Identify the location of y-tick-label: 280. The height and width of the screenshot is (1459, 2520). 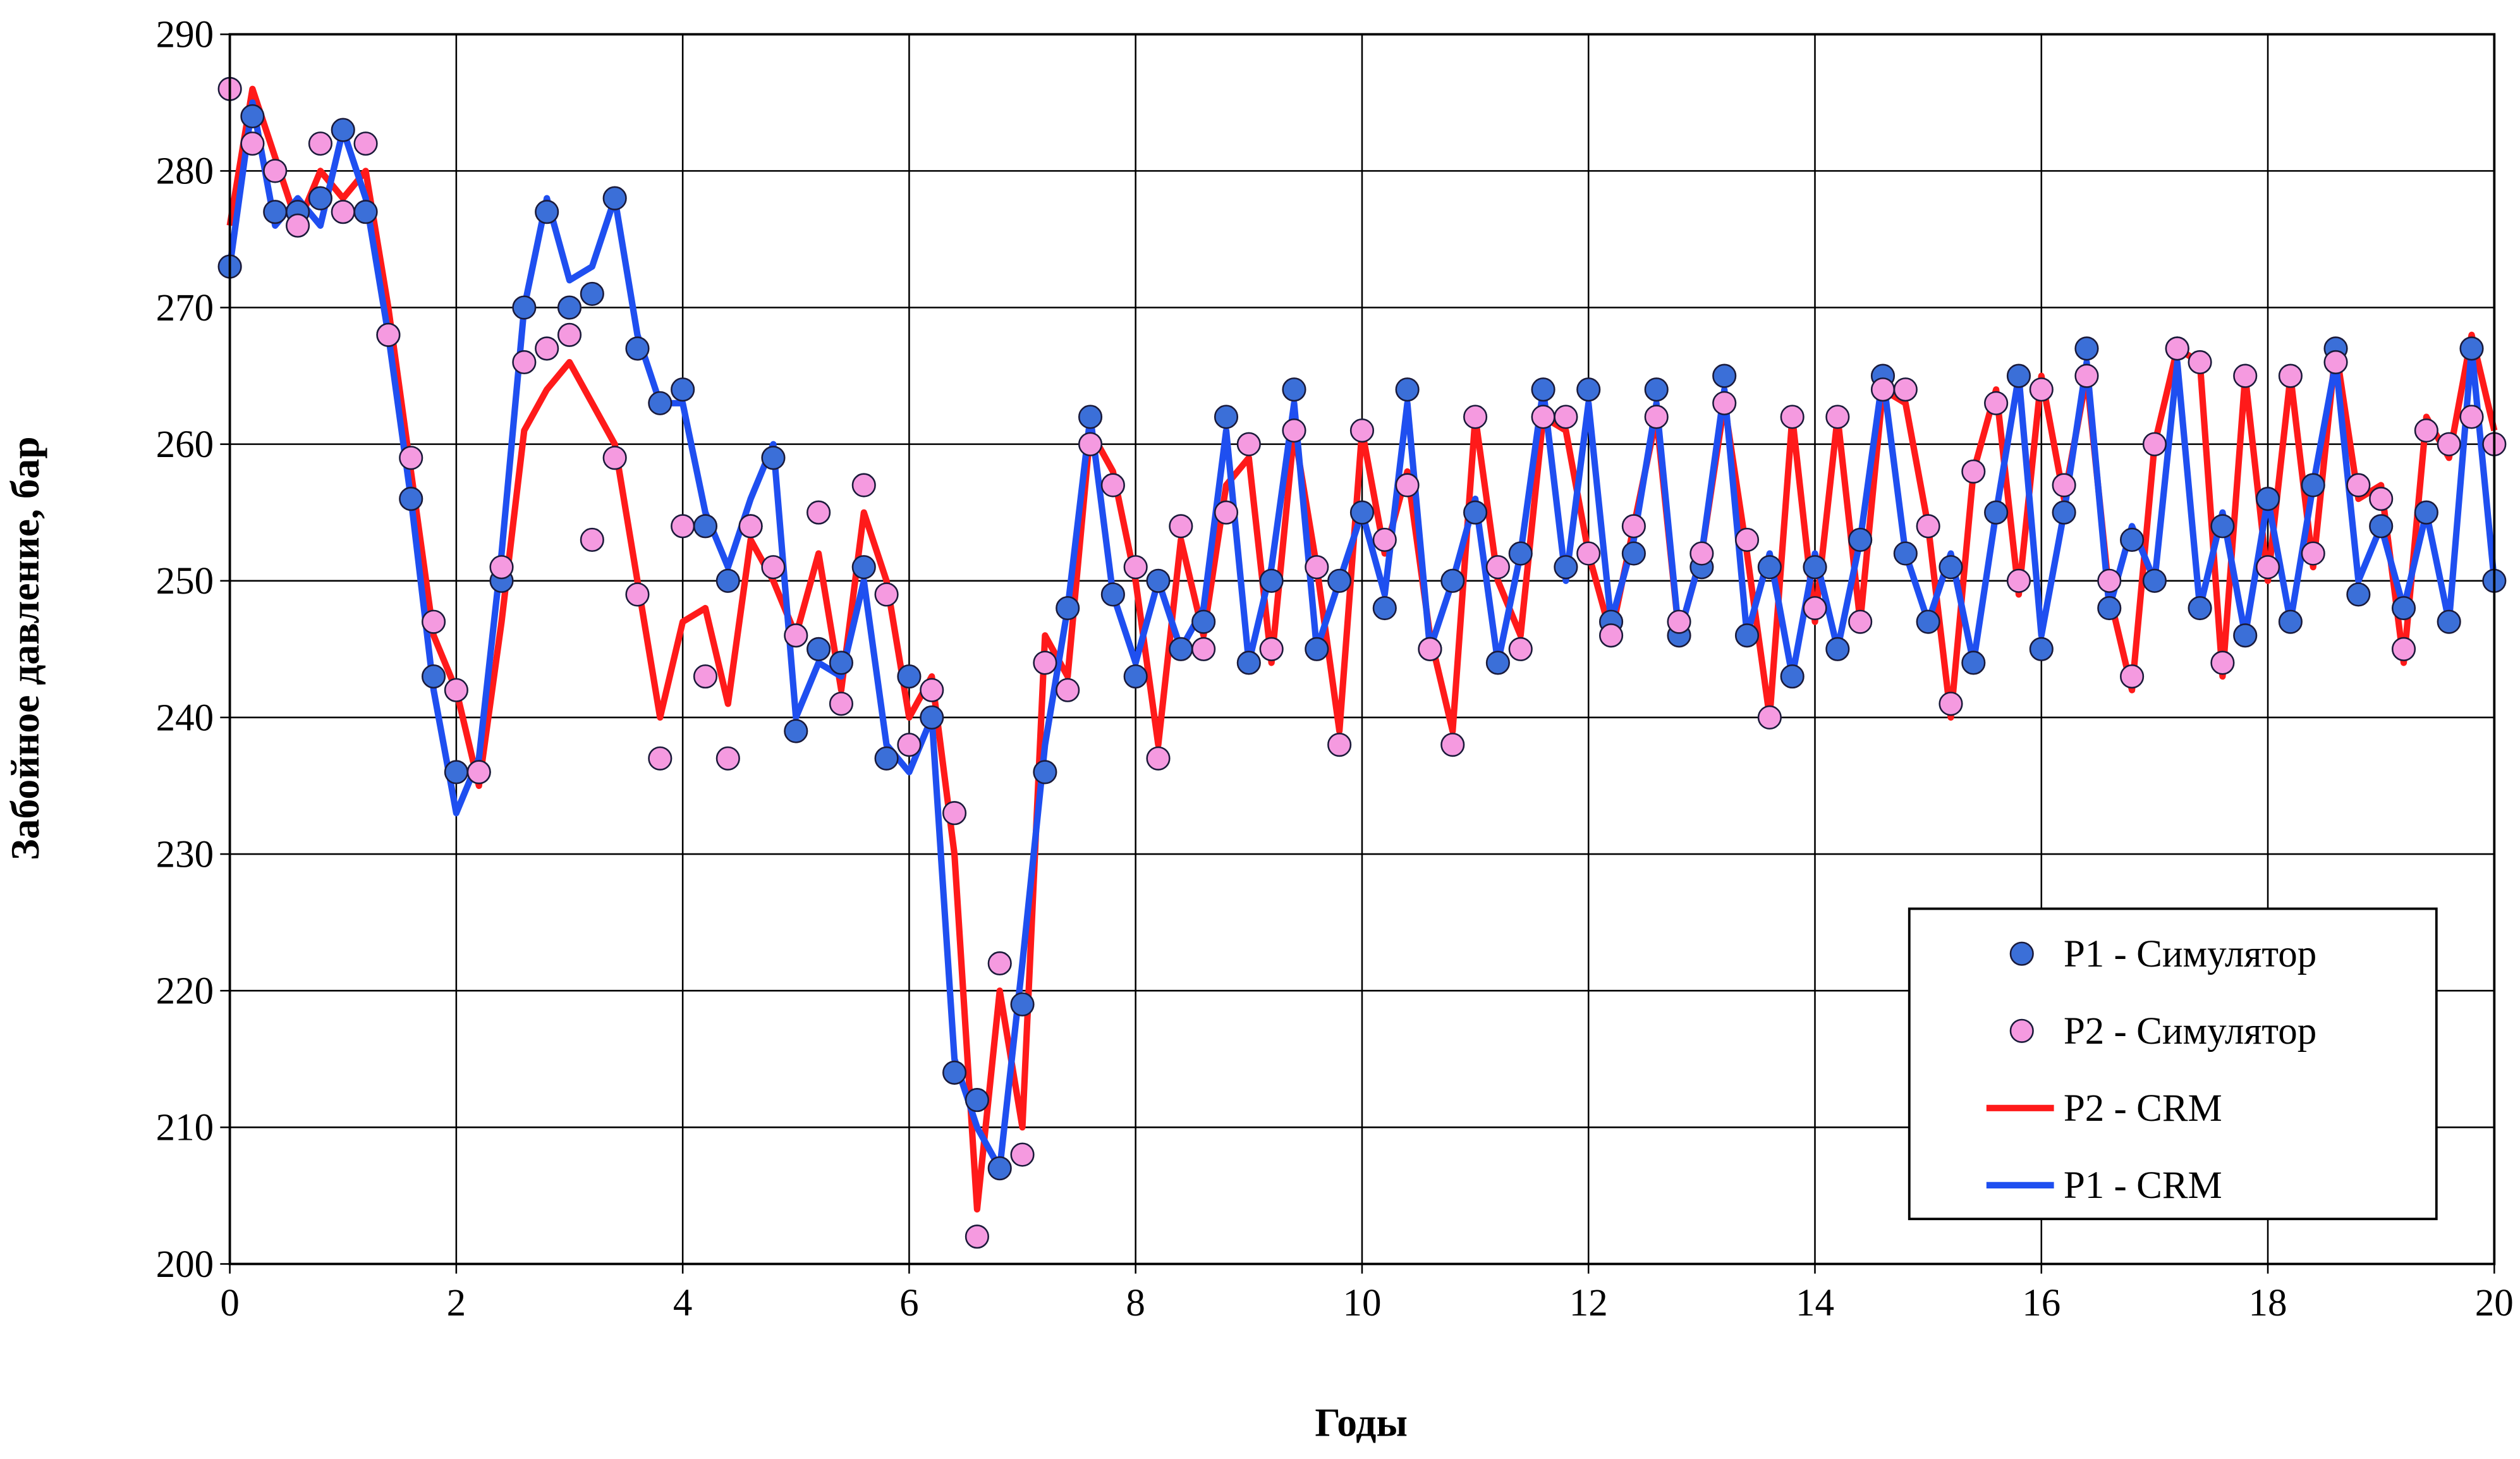
(185, 172).